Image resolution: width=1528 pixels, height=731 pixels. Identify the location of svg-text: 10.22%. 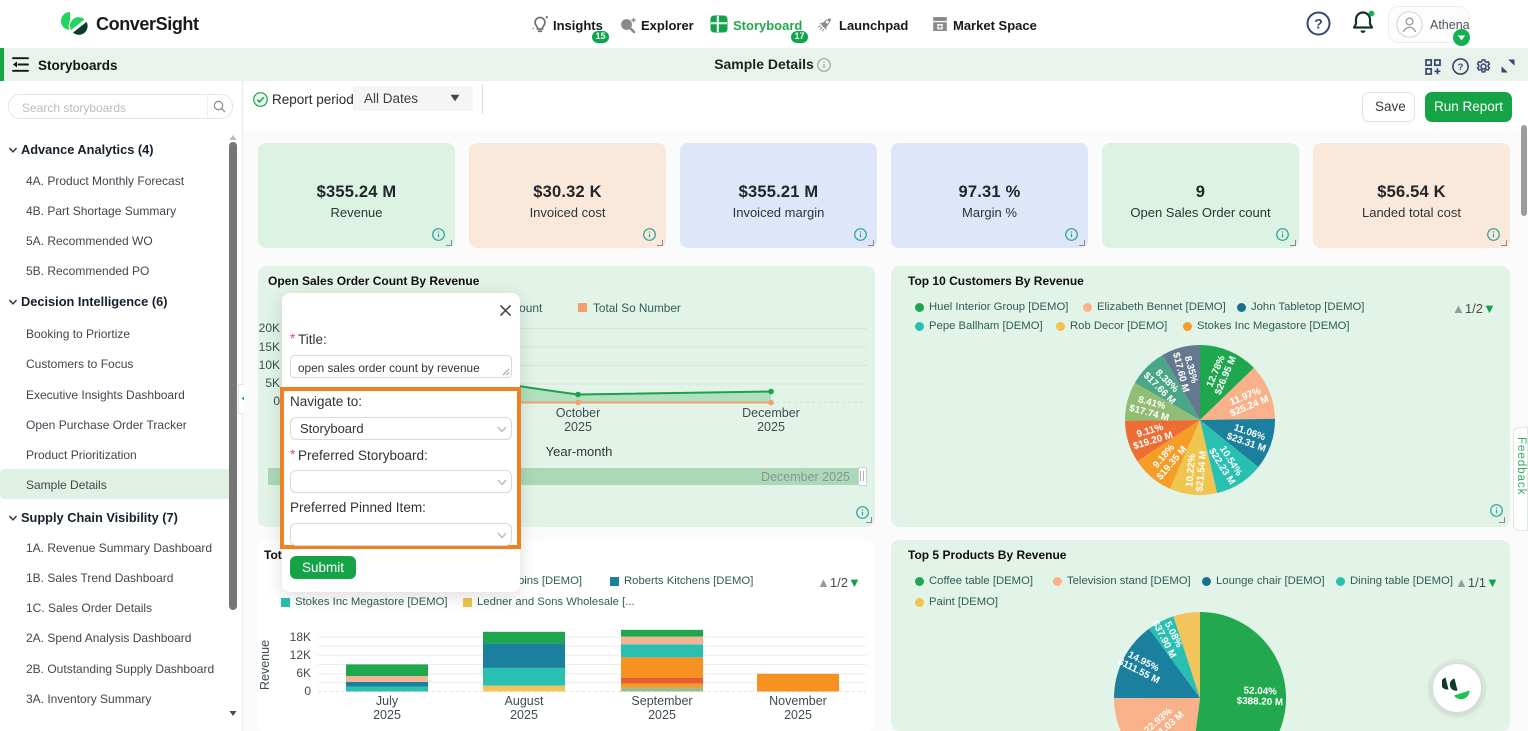
(1191, 470).